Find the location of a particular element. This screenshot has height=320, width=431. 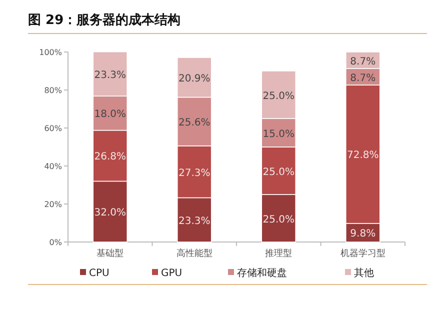

x-tick-label: 机器学习型 is located at coordinates (363, 253).